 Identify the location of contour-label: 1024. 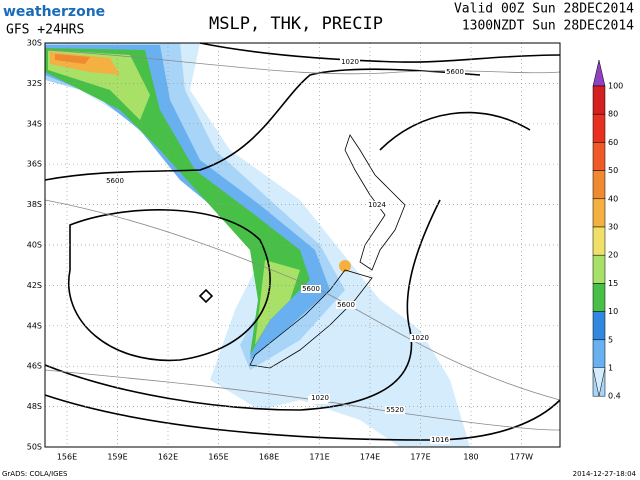
(377, 205).